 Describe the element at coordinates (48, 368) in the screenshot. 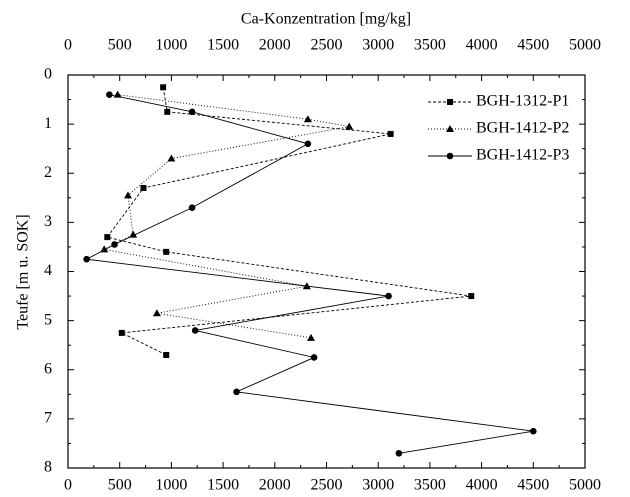

I see `y-tick-label: 6` at that location.